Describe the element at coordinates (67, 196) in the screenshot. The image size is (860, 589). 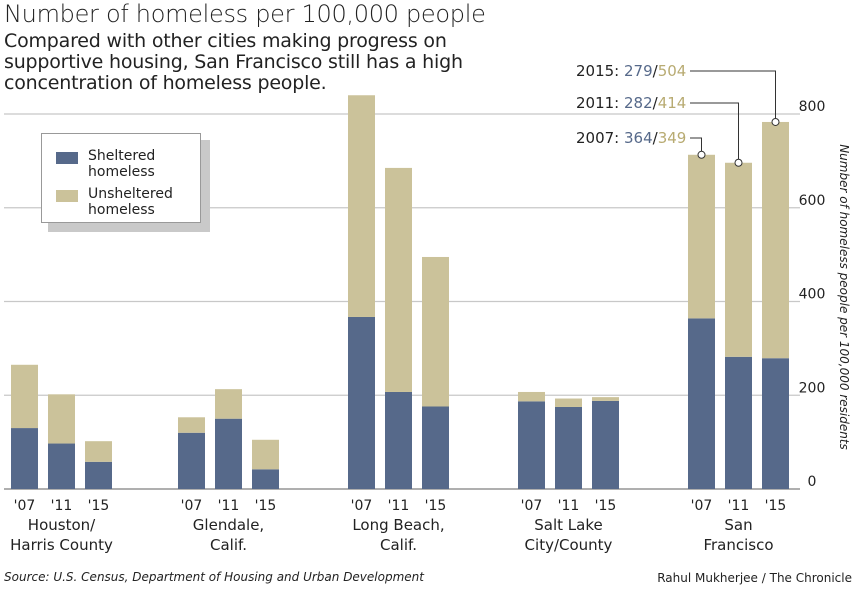
I see `legend-swatch-unsheltered` at that location.